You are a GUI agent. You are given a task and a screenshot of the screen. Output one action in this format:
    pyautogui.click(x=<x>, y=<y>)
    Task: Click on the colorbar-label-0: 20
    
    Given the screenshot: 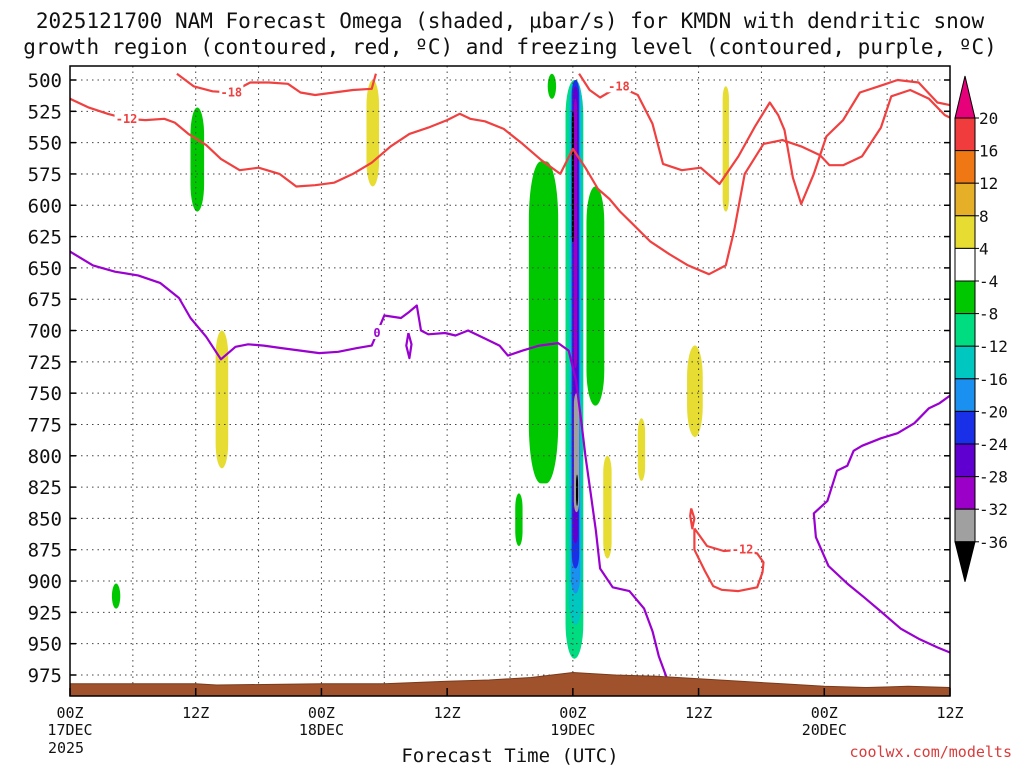 What is the action you would take?
    pyautogui.click(x=988, y=118)
    